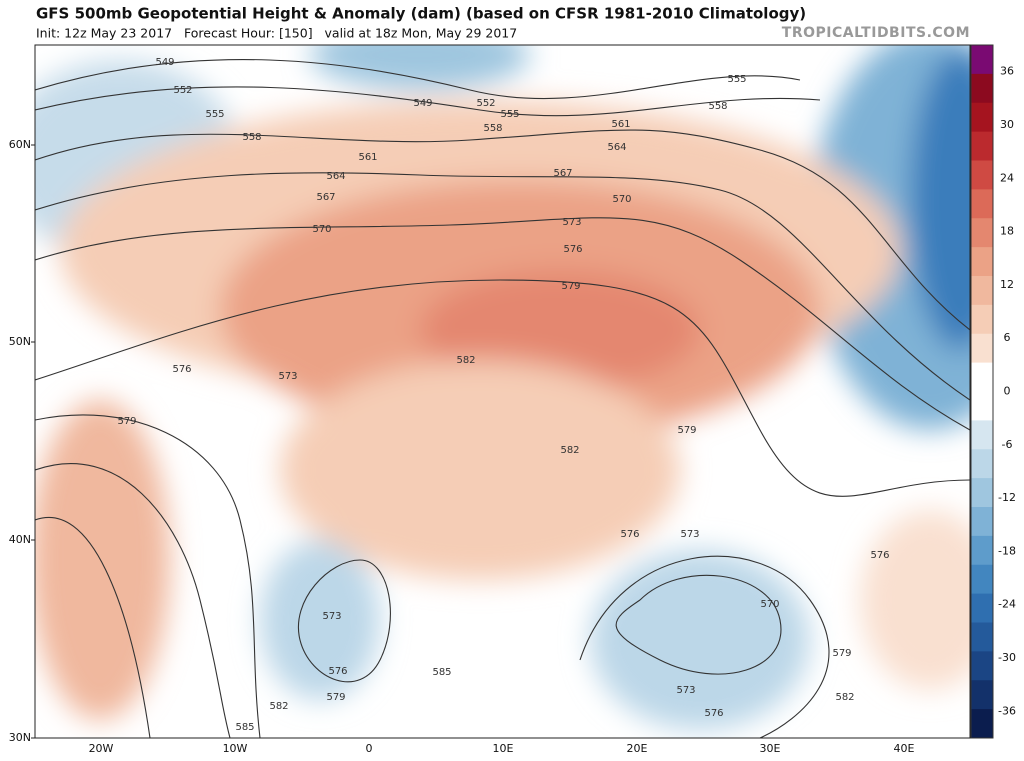  I want to click on colorbar-frame, so click(982, 391).